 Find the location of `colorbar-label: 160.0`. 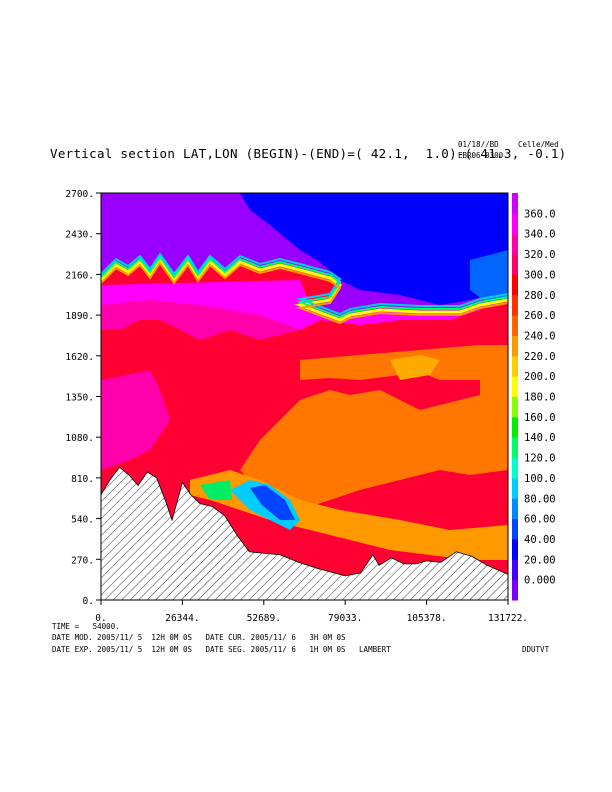

colorbar-label: 160.0 is located at coordinates (540, 418).